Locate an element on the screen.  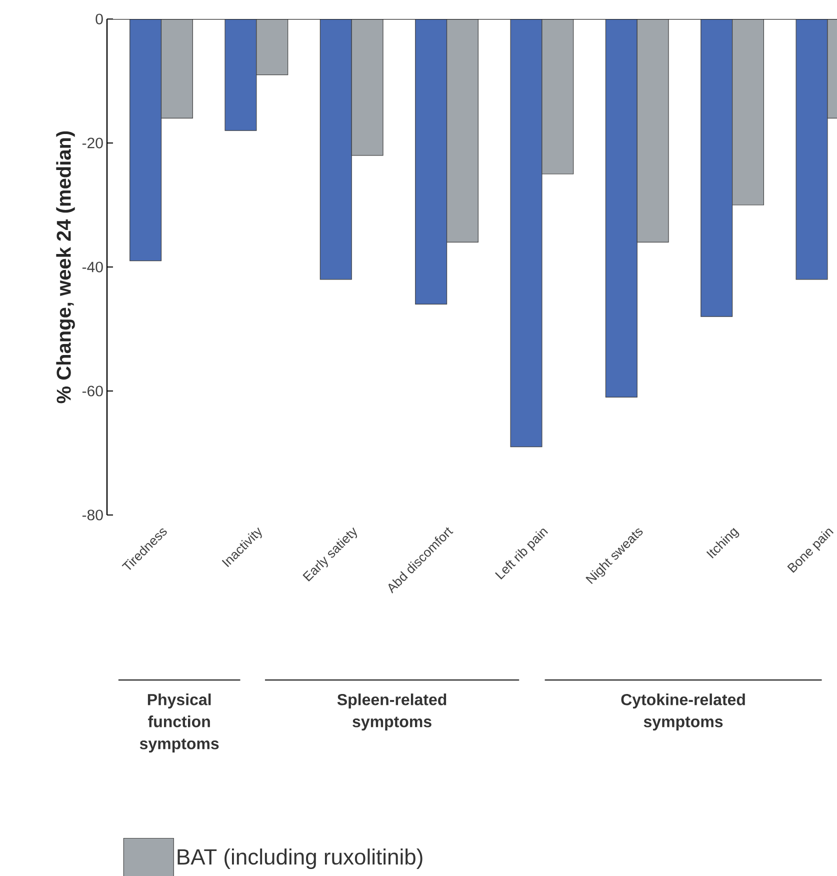
legend-label: BAT (including ruxolitinib) is located at coordinates (300, 859).